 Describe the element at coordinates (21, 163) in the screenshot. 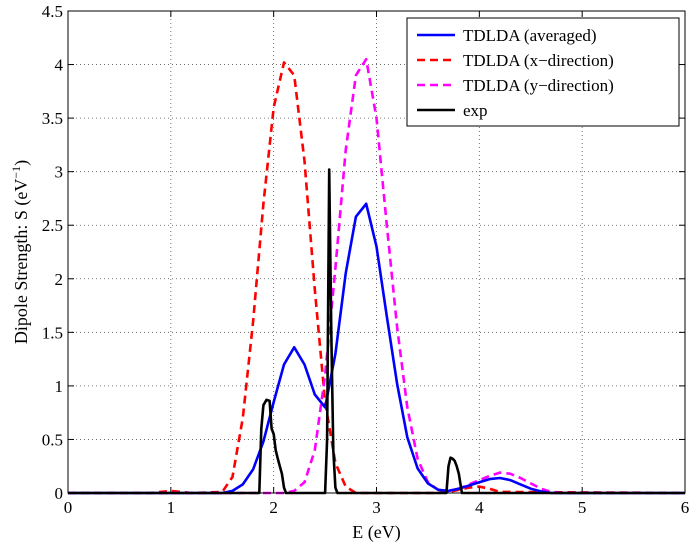

I see `y-axis-title-close: )` at that location.